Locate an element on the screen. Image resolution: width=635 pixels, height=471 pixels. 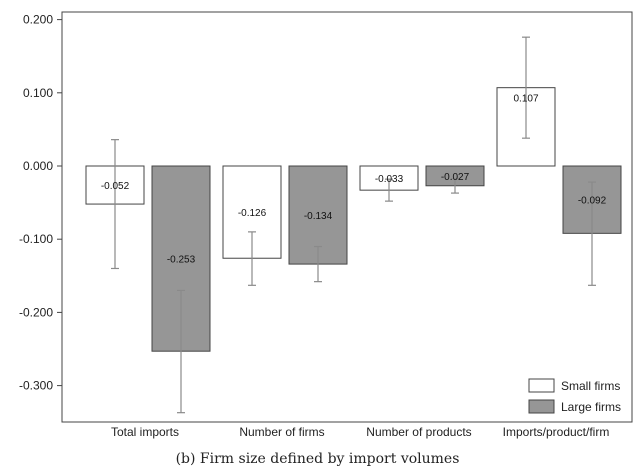
x-tick-label: Number of products is located at coordinates (418, 432).